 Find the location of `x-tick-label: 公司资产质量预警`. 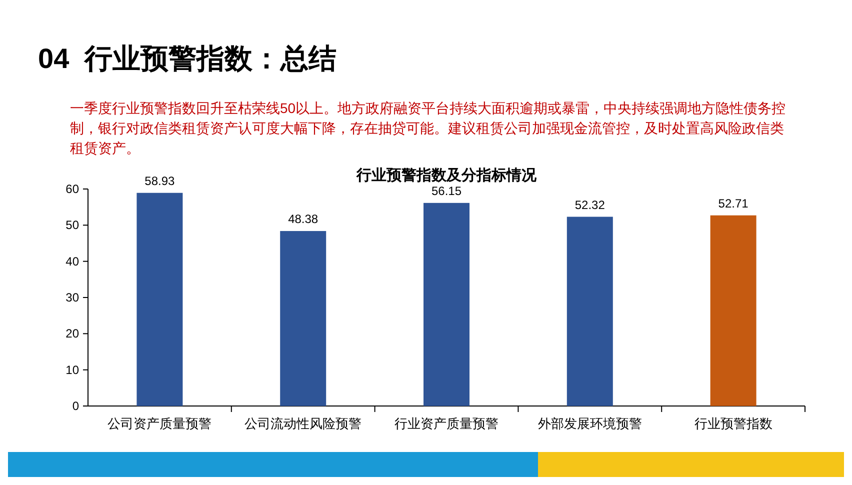

x-tick-label: 公司资产质量预警 is located at coordinates (160, 423).